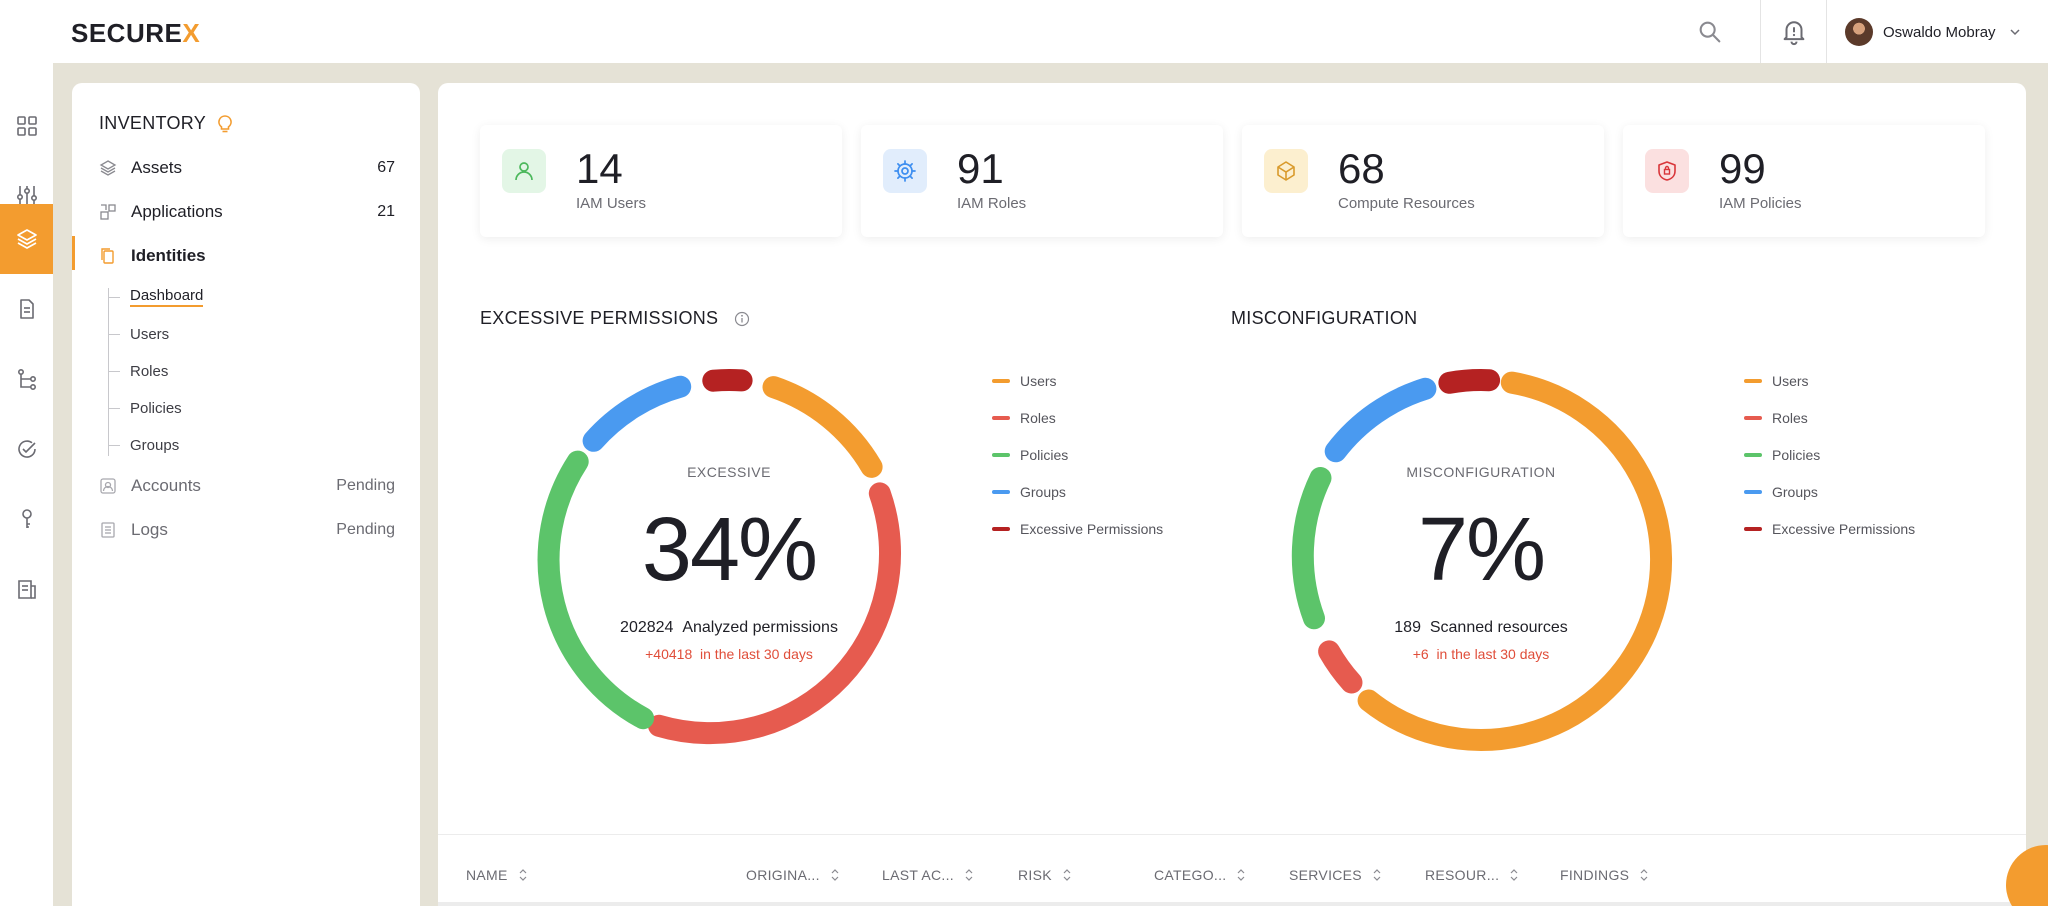 The image size is (2048, 906). Describe the element at coordinates (661, 181) in the screenshot. I see `kpi-card-iam-users: 14 IAM Users` at that location.